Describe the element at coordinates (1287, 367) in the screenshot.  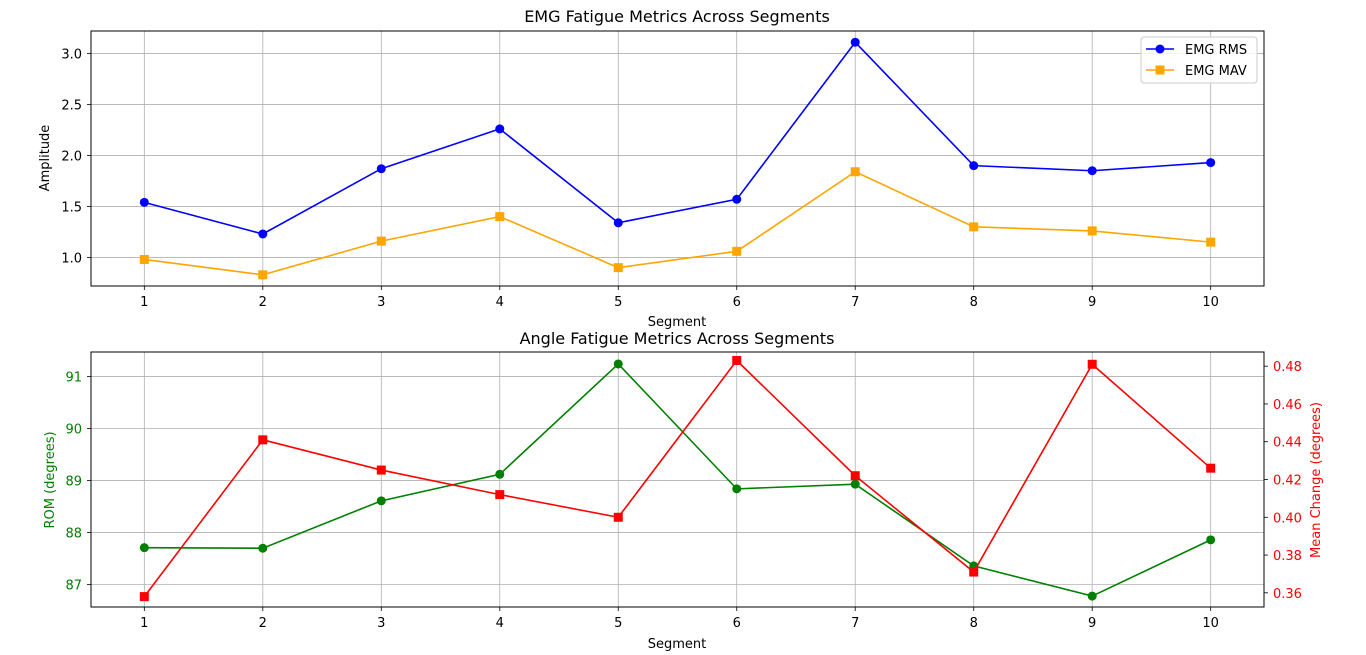
I see `right-y-tick-label: 0.48` at that location.